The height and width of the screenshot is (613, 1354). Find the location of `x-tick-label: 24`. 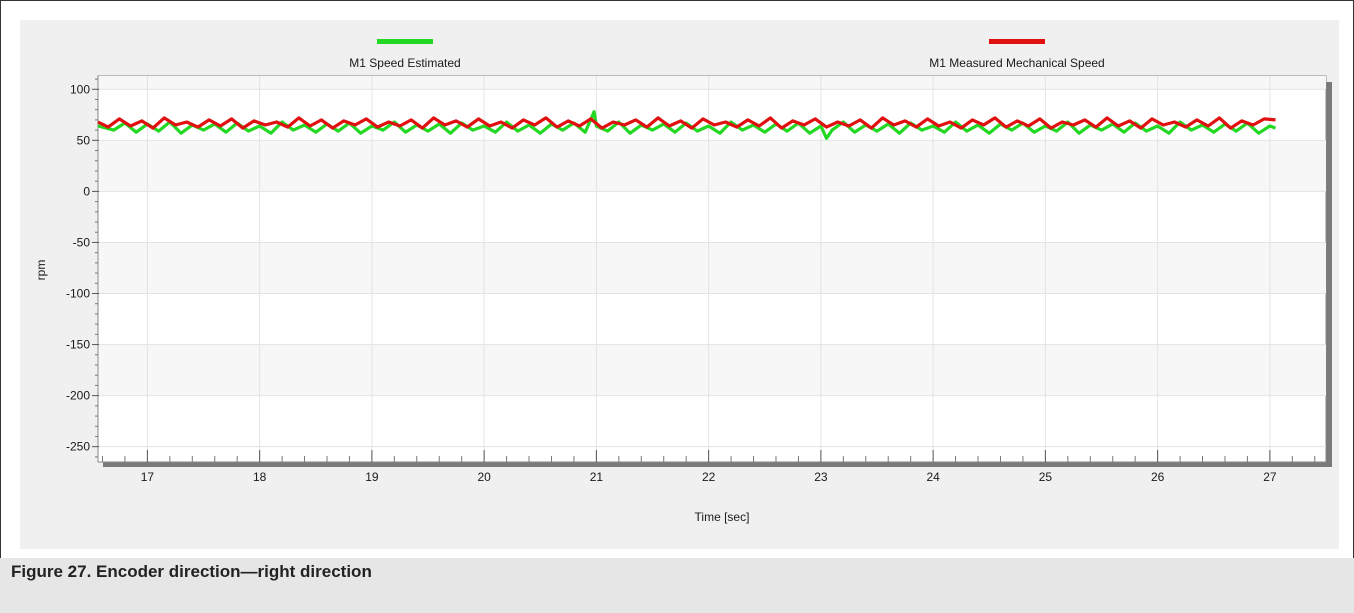

x-tick-label: 24 is located at coordinates (933, 477).